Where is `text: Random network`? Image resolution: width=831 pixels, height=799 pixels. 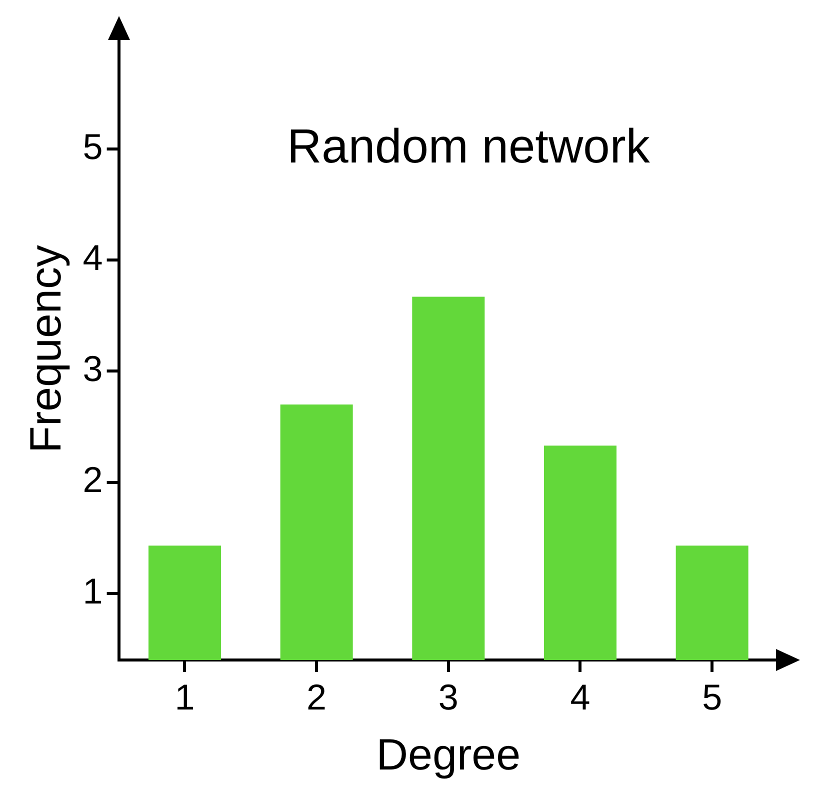
text: Random network is located at coordinates (468, 147).